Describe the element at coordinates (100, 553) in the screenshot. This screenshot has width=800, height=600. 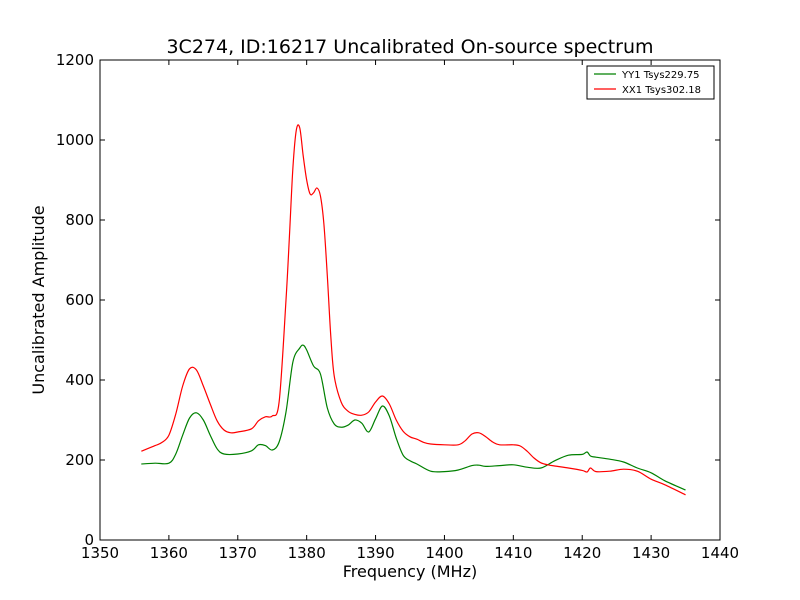
I see `x-tick-label: 1350` at that location.